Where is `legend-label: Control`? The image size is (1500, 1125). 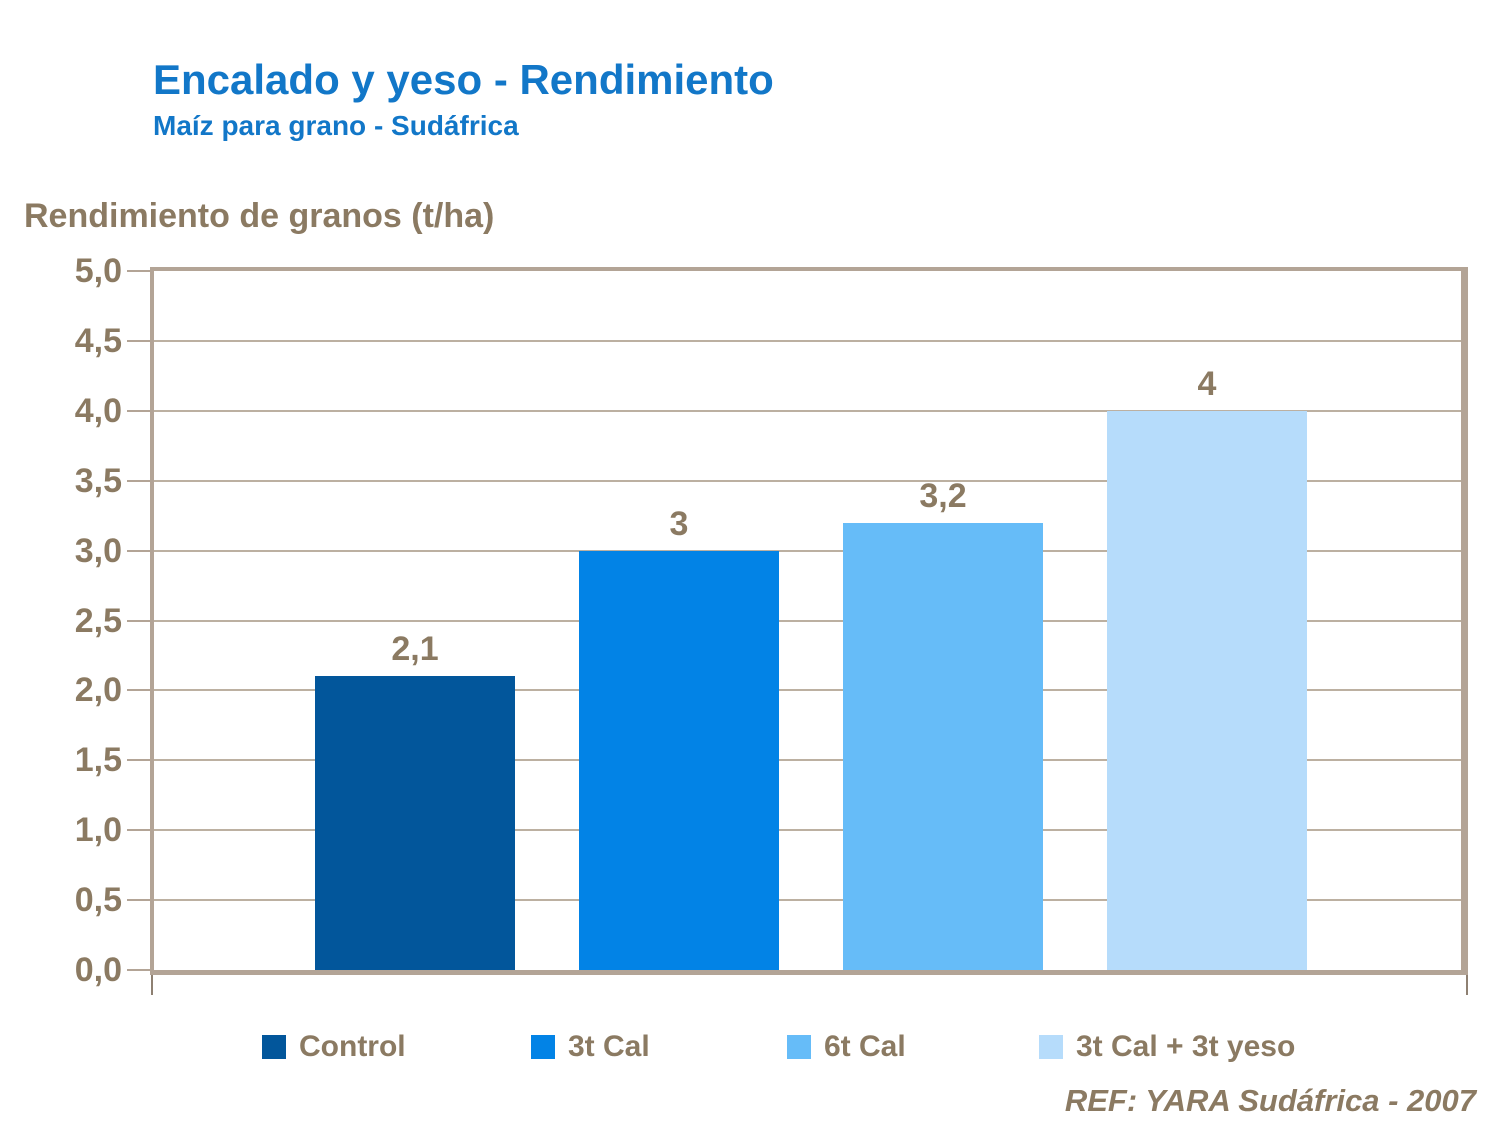
legend-label: Control is located at coordinates (352, 1046).